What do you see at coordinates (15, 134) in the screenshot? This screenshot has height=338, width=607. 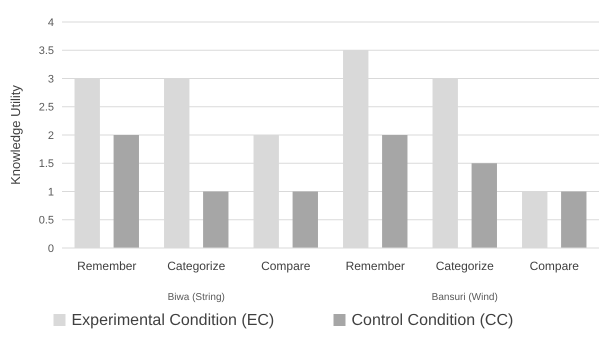 I see `y-axis-title: Knowledge Utility` at bounding box center [15, 134].